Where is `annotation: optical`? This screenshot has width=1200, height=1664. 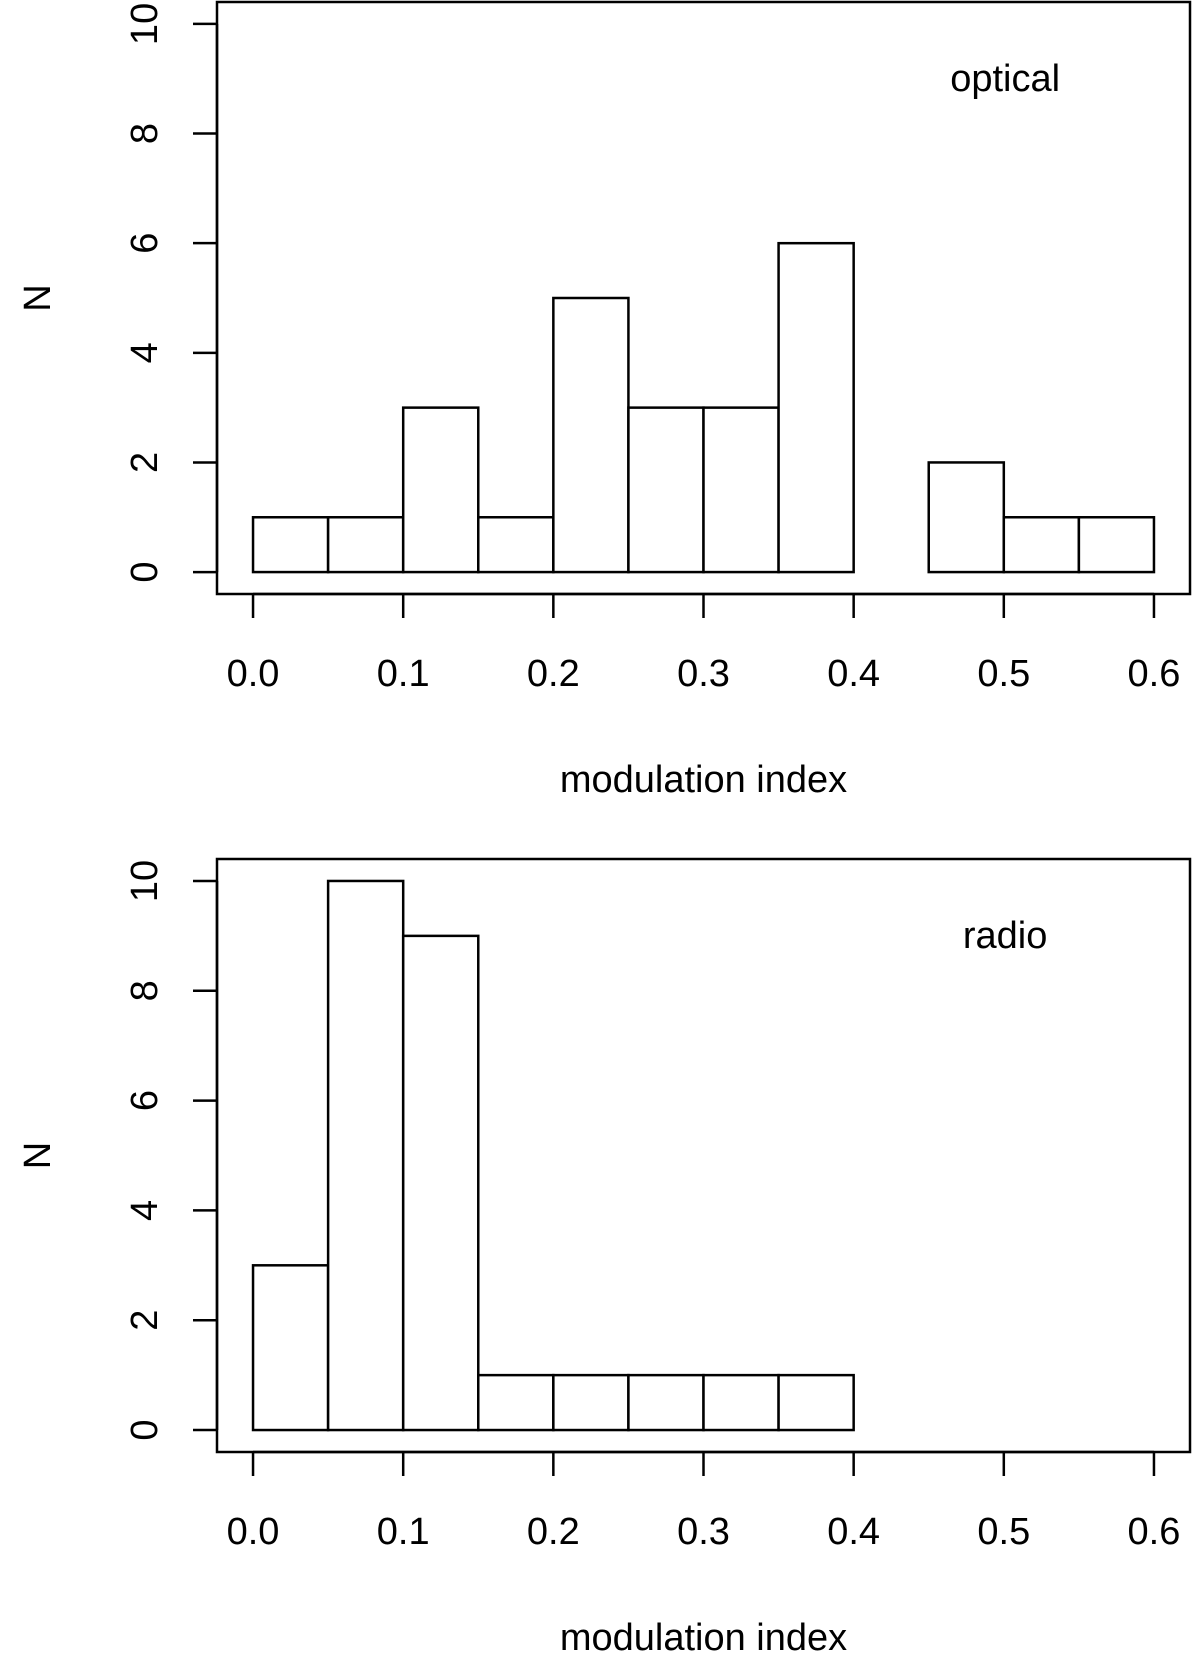
annotation: optical is located at coordinates (1005, 79).